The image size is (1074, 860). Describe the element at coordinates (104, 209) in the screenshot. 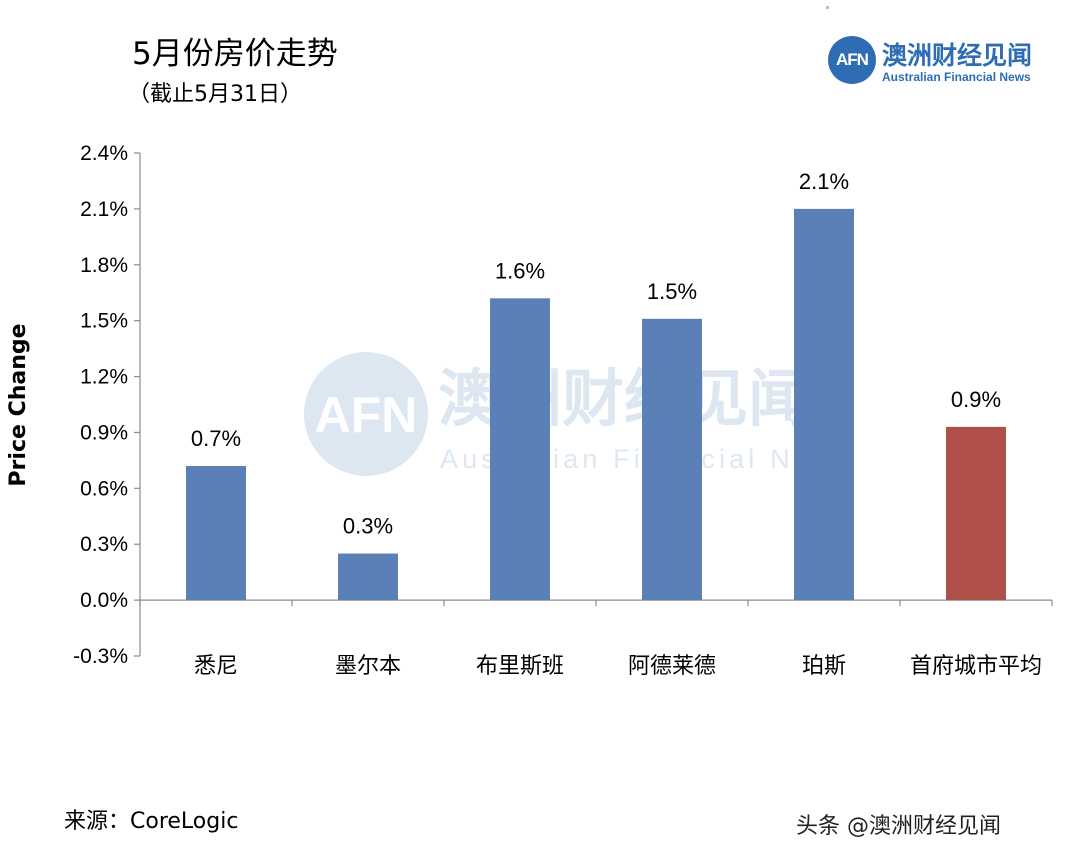

I see `y-tick-label: 2.1%` at that location.